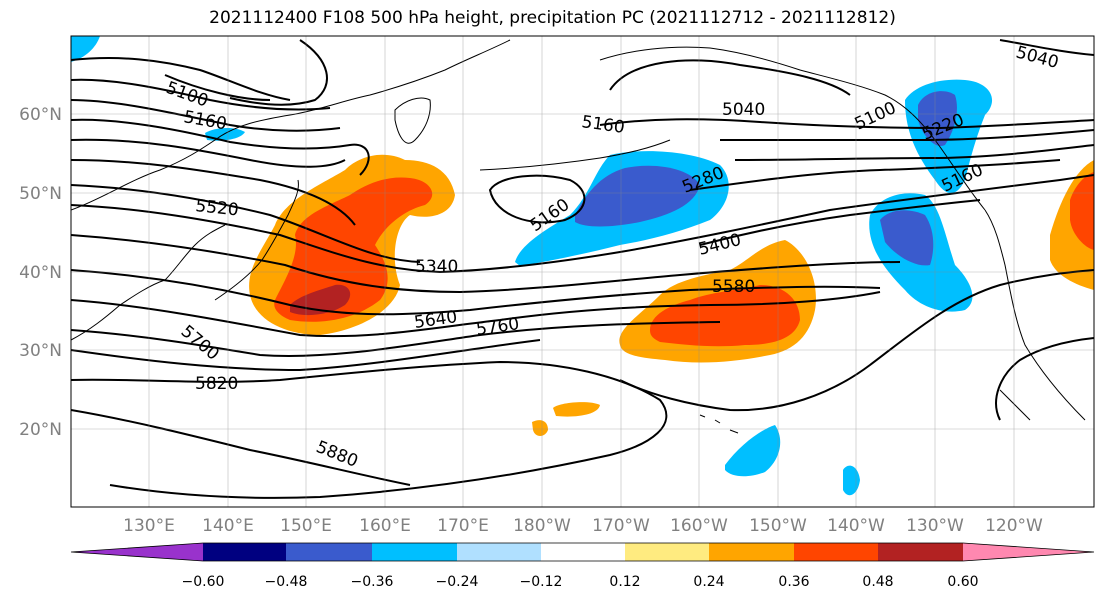 The width and height of the screenshot is (1105, 601). Describe the element at coordinates (1082, 211) in the screenshot. I see `strong-anomaly-us-west` at that location.